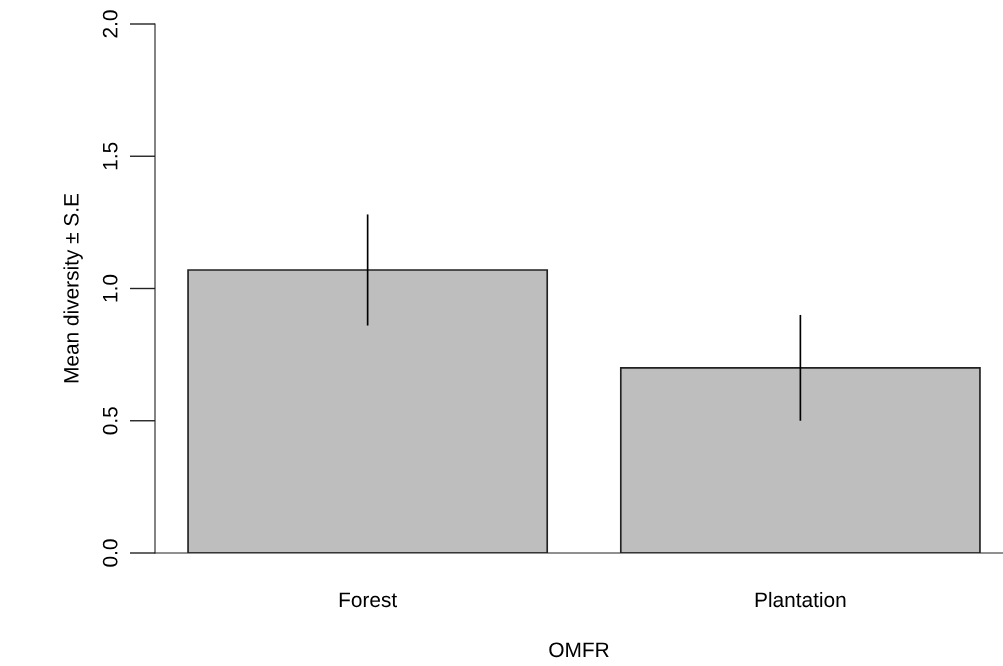  Describe the element at coordinates (110, 421) in the screenshot. I see `y-tick-label: 0.5` at that location.